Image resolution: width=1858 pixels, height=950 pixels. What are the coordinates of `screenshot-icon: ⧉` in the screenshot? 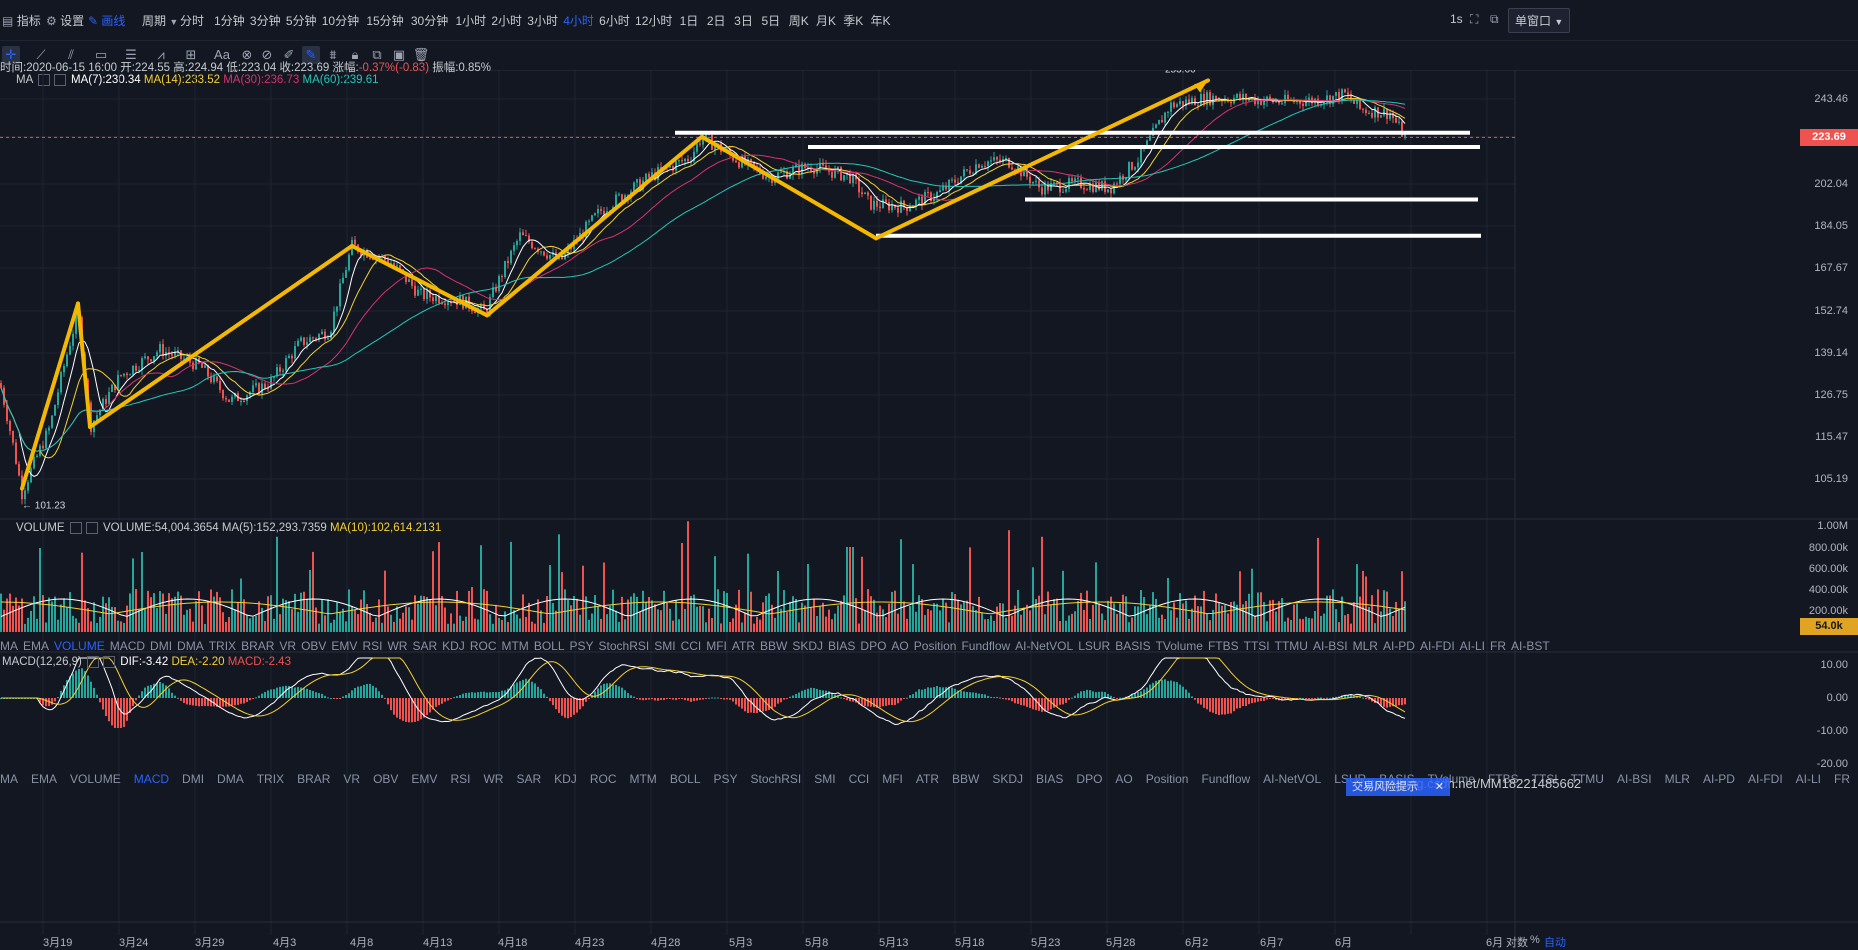 It's located at (1494, 19).